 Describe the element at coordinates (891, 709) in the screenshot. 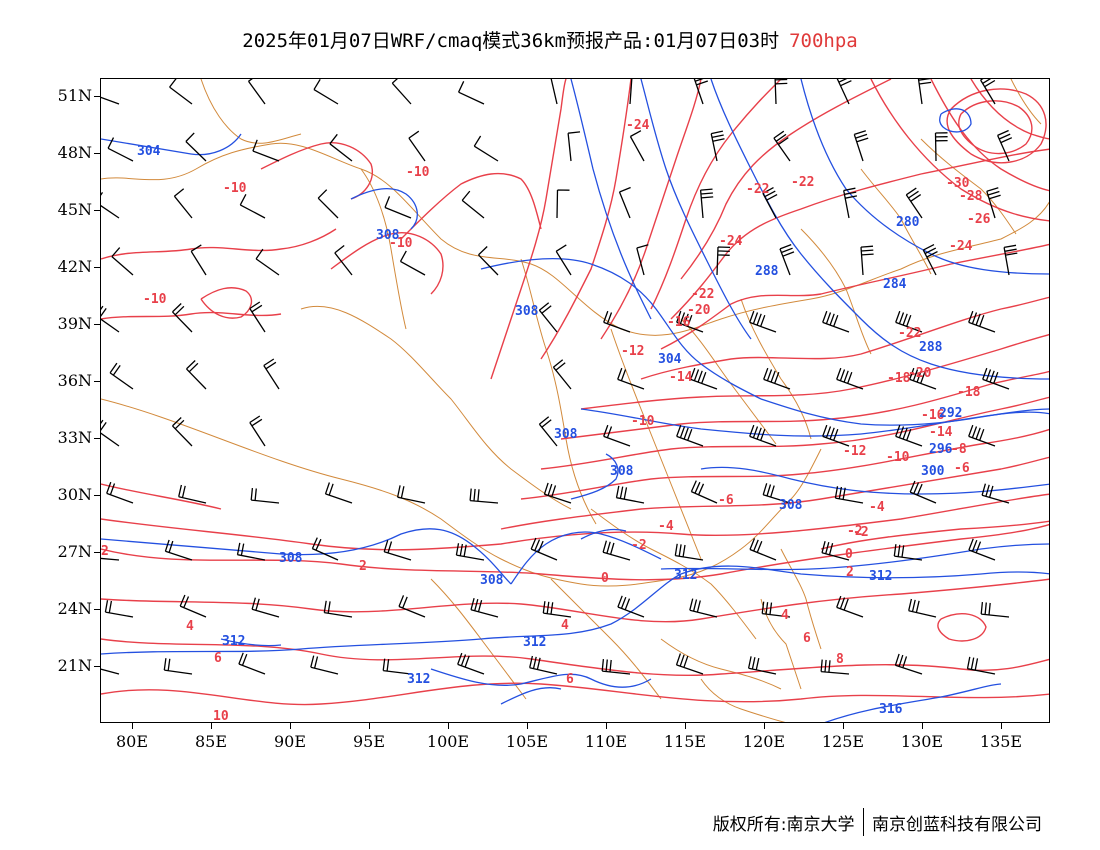

I see `height-label: 316` at that location.